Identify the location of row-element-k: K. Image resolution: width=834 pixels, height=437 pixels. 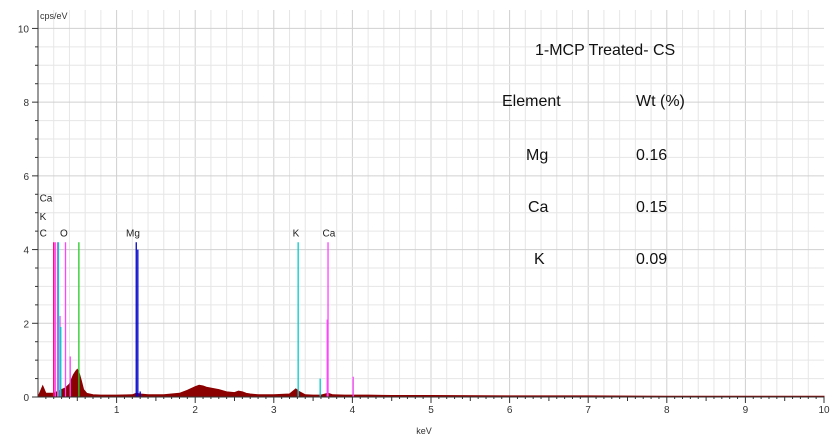
(539, 259).